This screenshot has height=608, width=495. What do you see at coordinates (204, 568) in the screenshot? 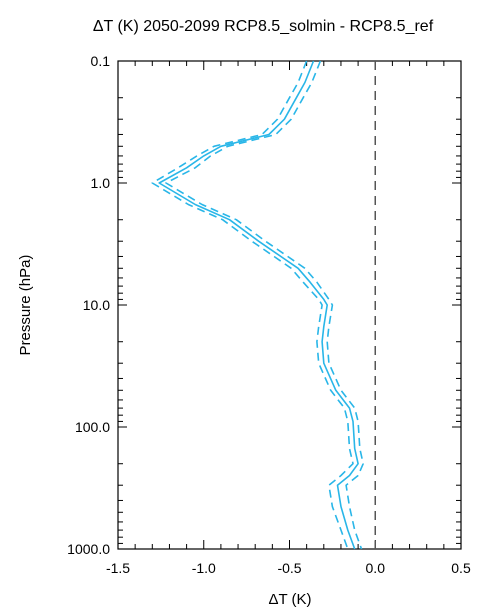
I see `x-tick-label: -1.0` at bounding box center [204, 568].